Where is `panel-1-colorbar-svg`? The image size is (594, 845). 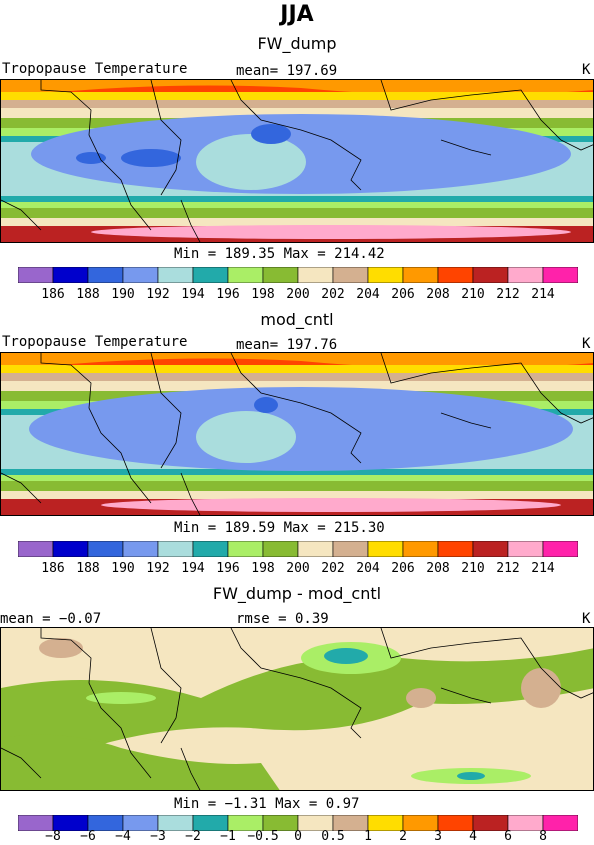 panel-1-colorbar-svg is located at coordinates (298, 275).